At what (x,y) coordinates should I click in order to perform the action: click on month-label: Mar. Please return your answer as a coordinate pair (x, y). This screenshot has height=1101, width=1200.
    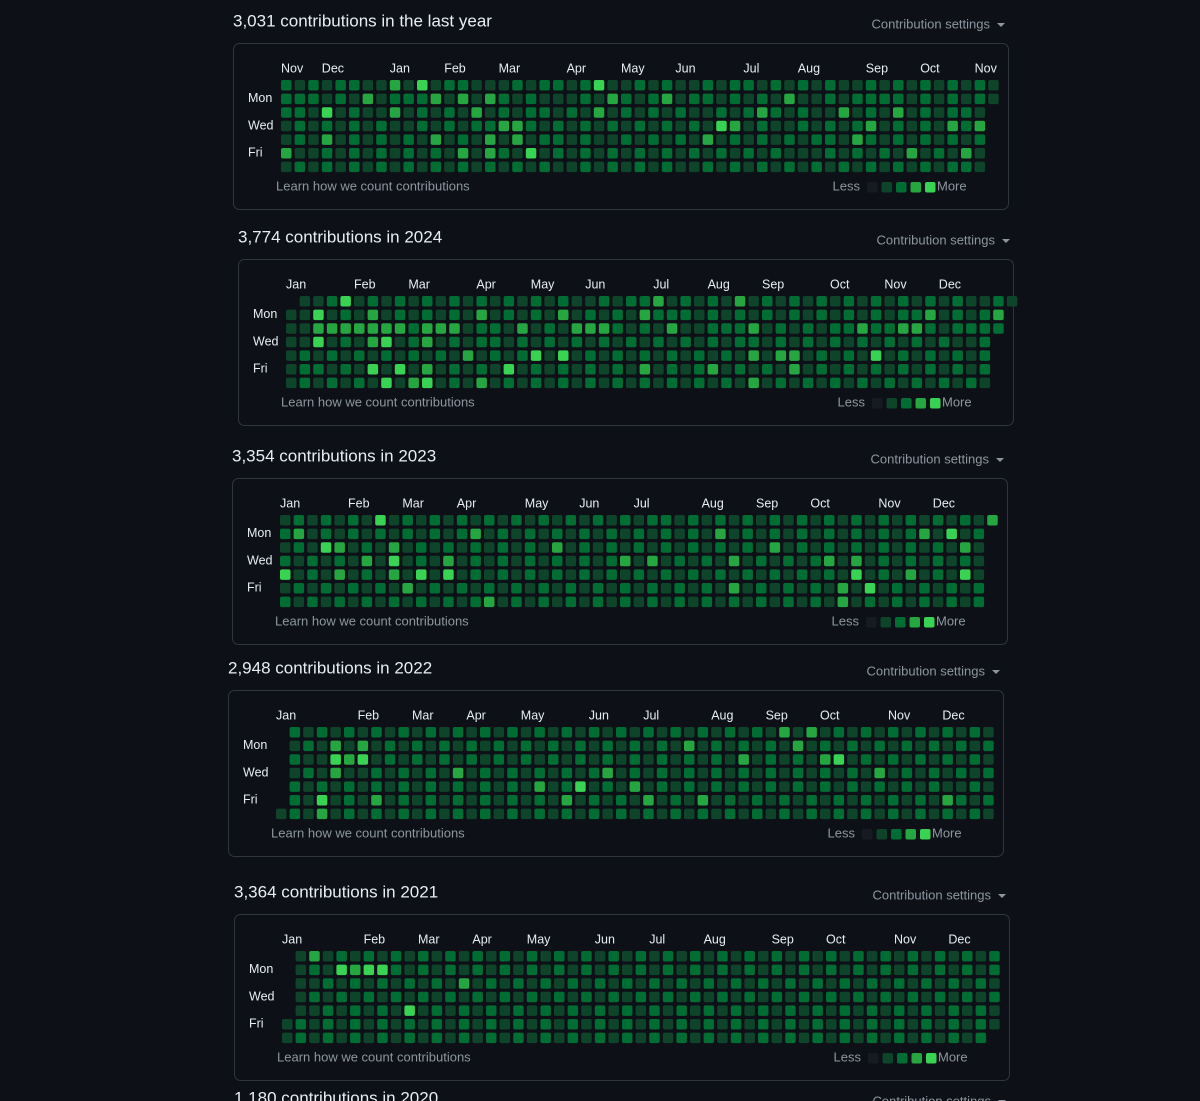
    Looking at the image, I should click on (419, 284).